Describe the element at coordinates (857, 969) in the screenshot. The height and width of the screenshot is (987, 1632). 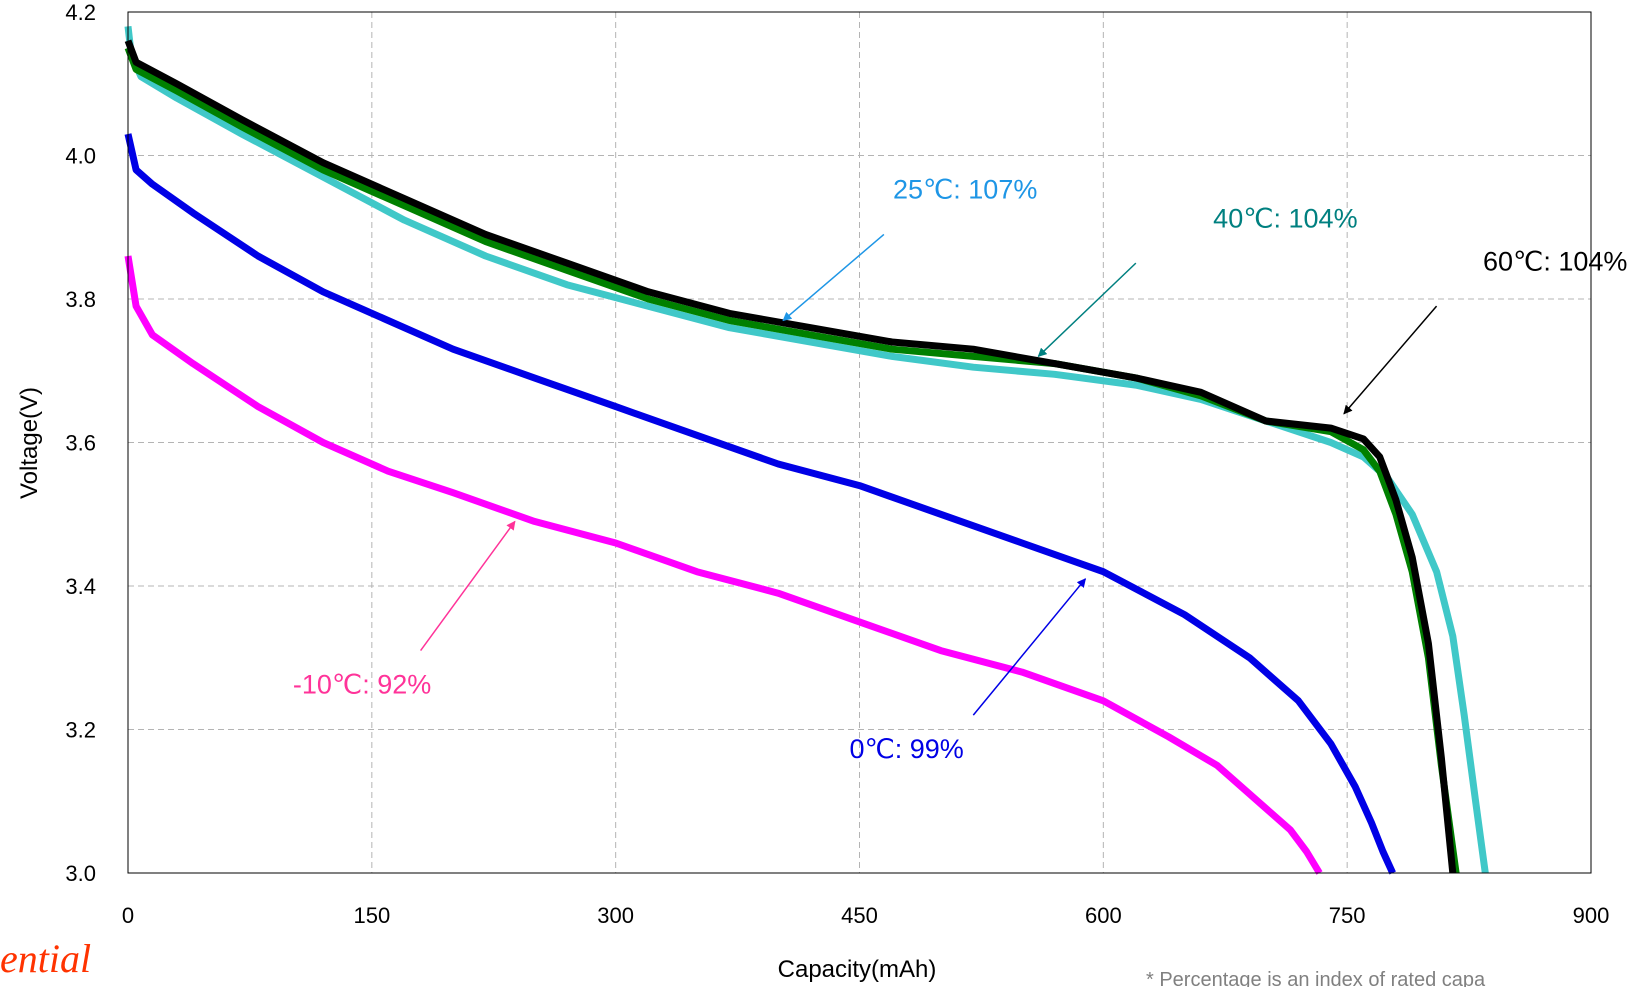
I see `x-axis-title: Capacity(mAh)` at that location.